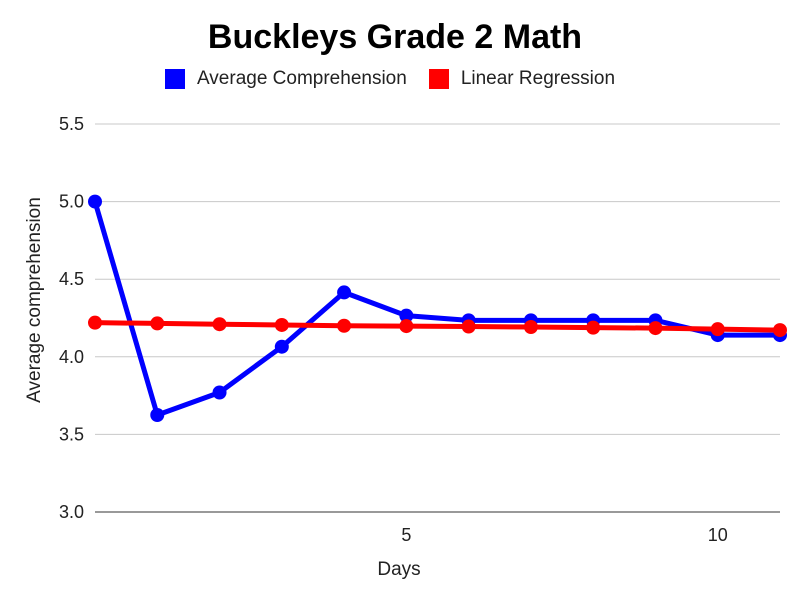 The height and width of the screenshot is (600, 800). I want to click on legend-label-average-comprehension: Average Comprehension, so click(301, 78).